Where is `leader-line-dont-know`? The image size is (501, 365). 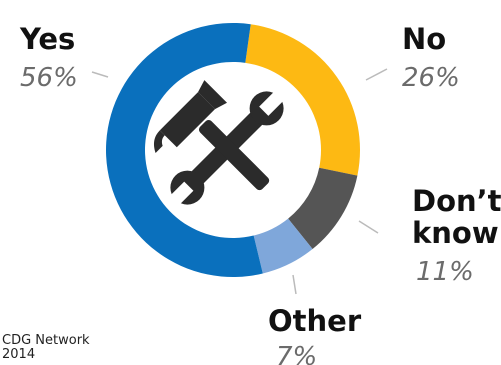 leader-line-dont-know is located at coordinates (368, 227).